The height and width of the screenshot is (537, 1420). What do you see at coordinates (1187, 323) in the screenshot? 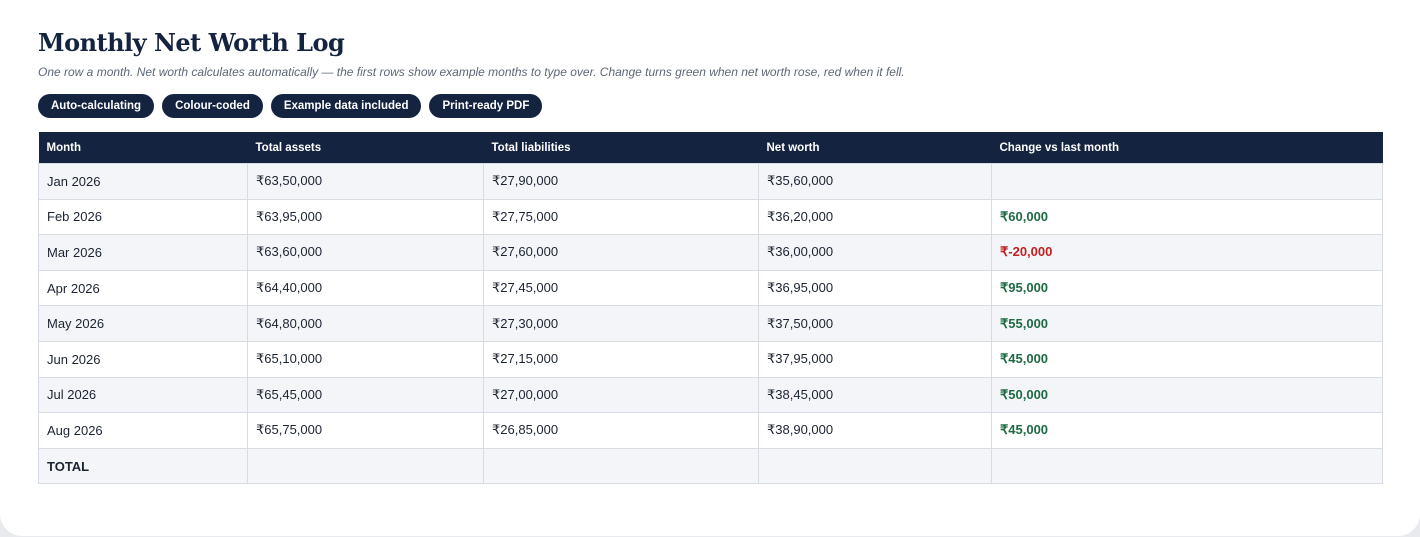
I see `change-cell: ₹55,000` at bounding box center [1187, 323].